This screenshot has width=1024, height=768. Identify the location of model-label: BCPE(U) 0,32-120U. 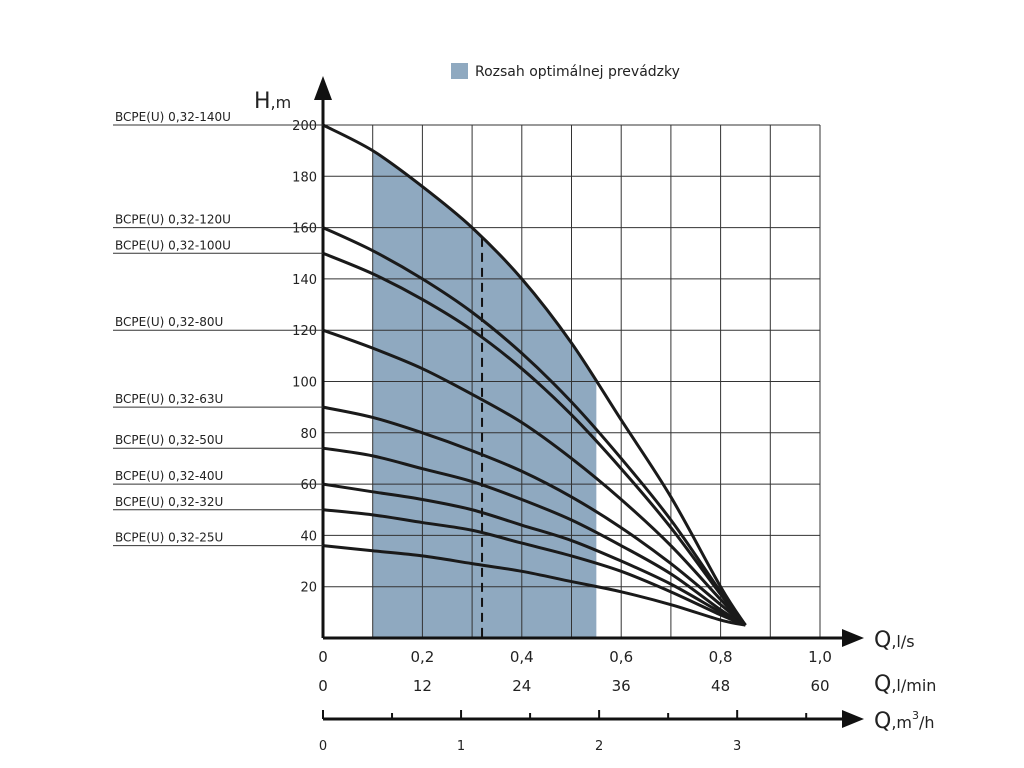
(173, 220).